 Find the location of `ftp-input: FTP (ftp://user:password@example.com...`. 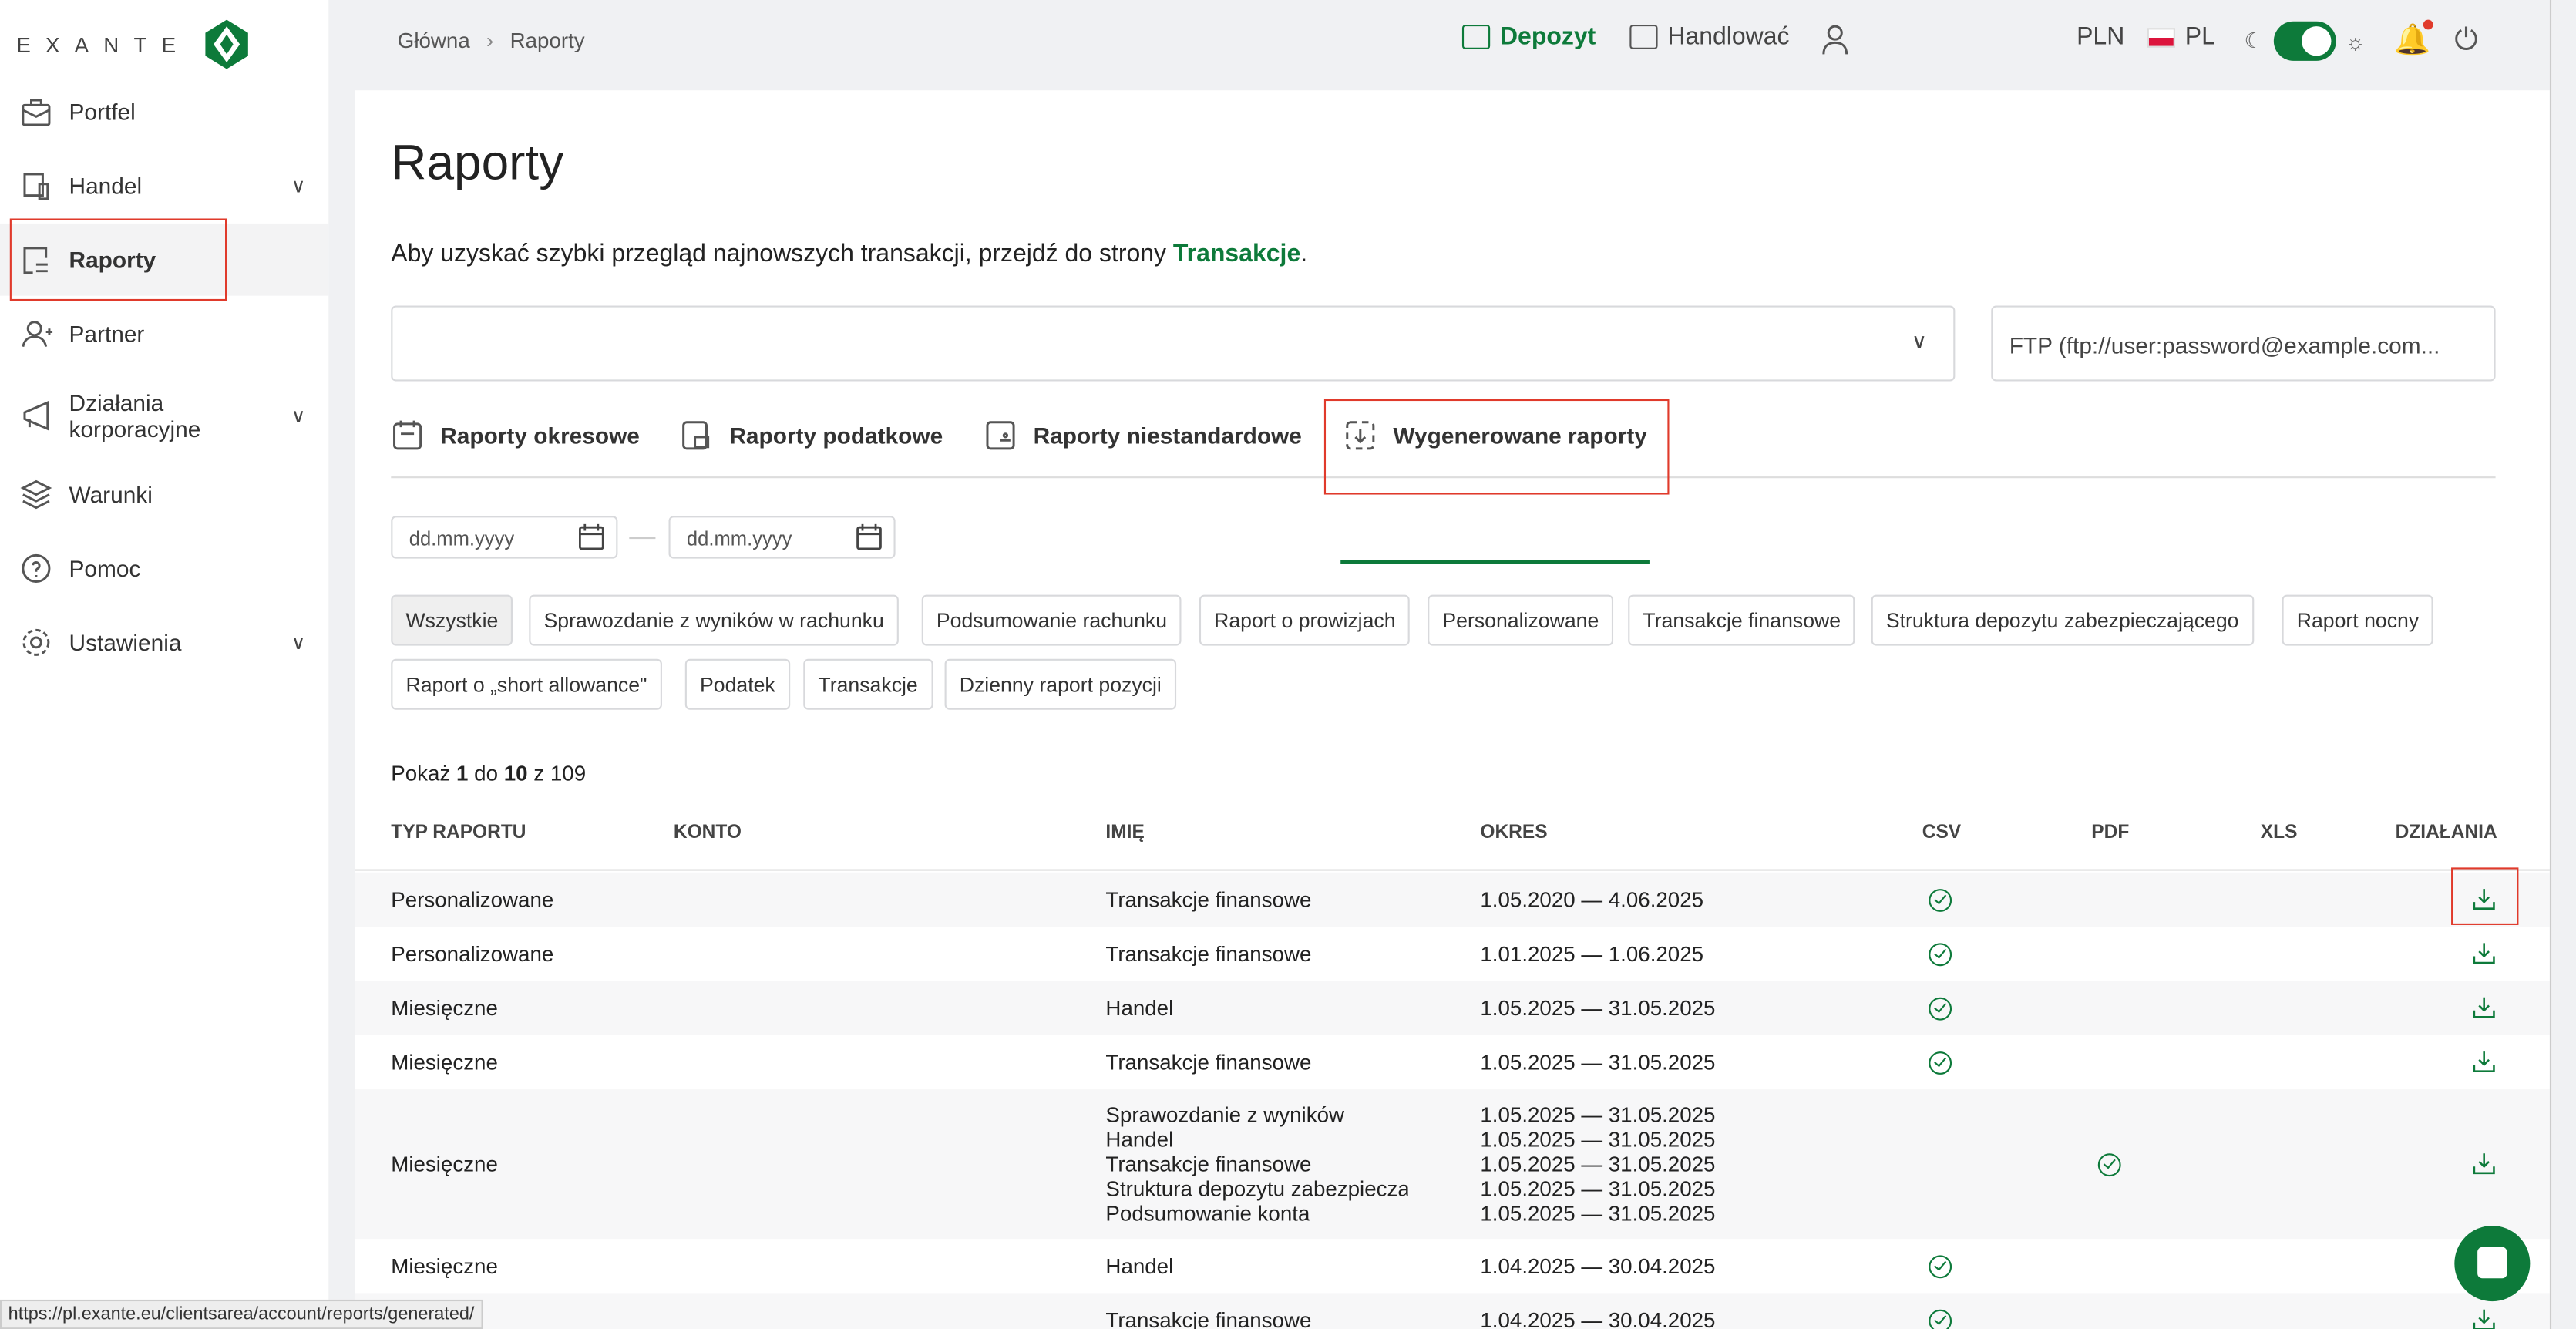

ftp-input: FTP (ftp://user:password@example.com... is located at coordinates (2243, 343).